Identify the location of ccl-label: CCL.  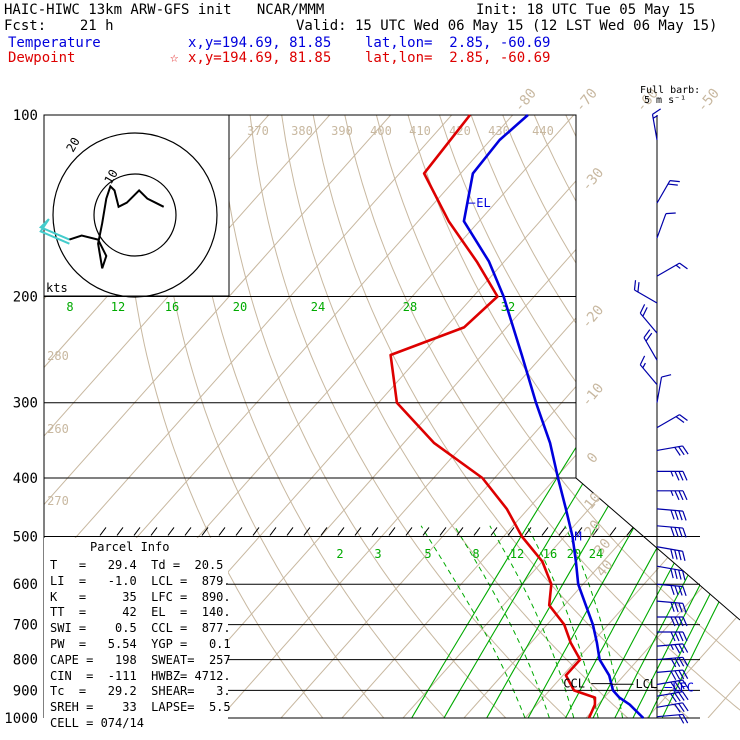
(574, 684).